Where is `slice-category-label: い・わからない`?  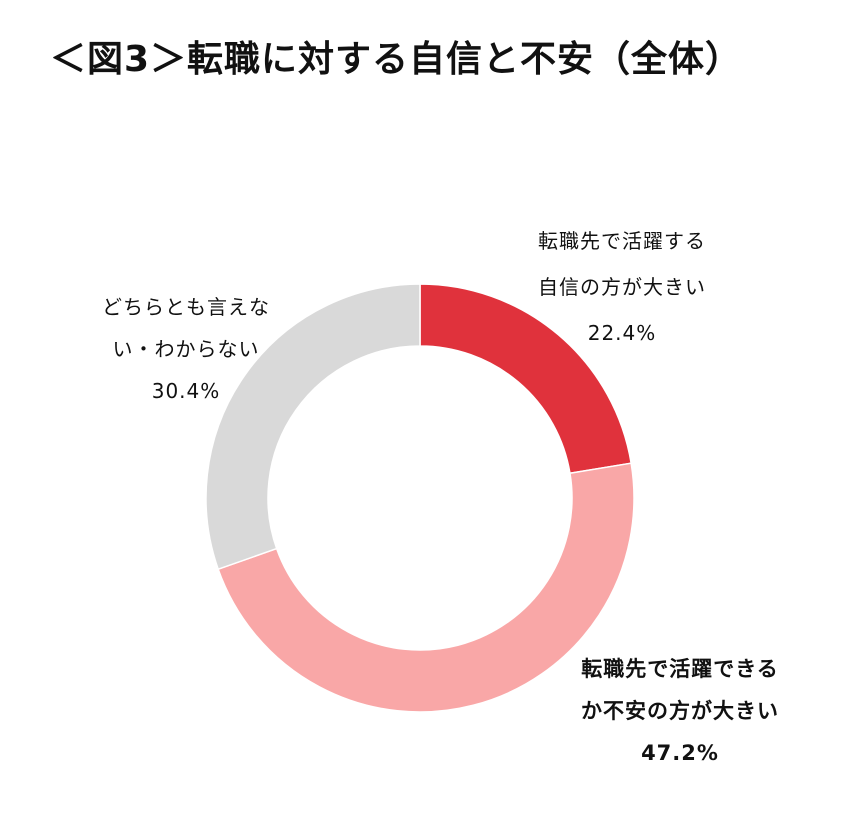 slice-category-label: い・わからない is located at coordinates (186, 349).